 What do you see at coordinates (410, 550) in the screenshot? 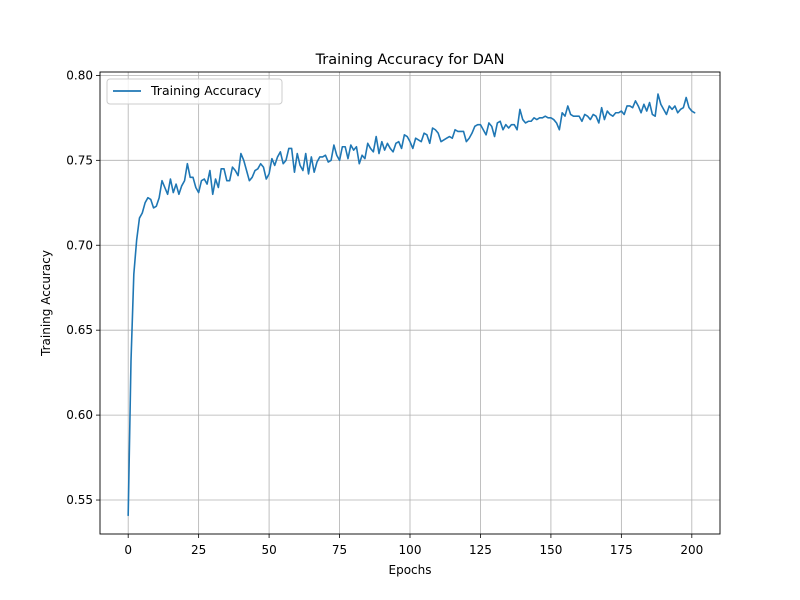
I see `x-tick-label: 100` at bounding box center [410, 550].